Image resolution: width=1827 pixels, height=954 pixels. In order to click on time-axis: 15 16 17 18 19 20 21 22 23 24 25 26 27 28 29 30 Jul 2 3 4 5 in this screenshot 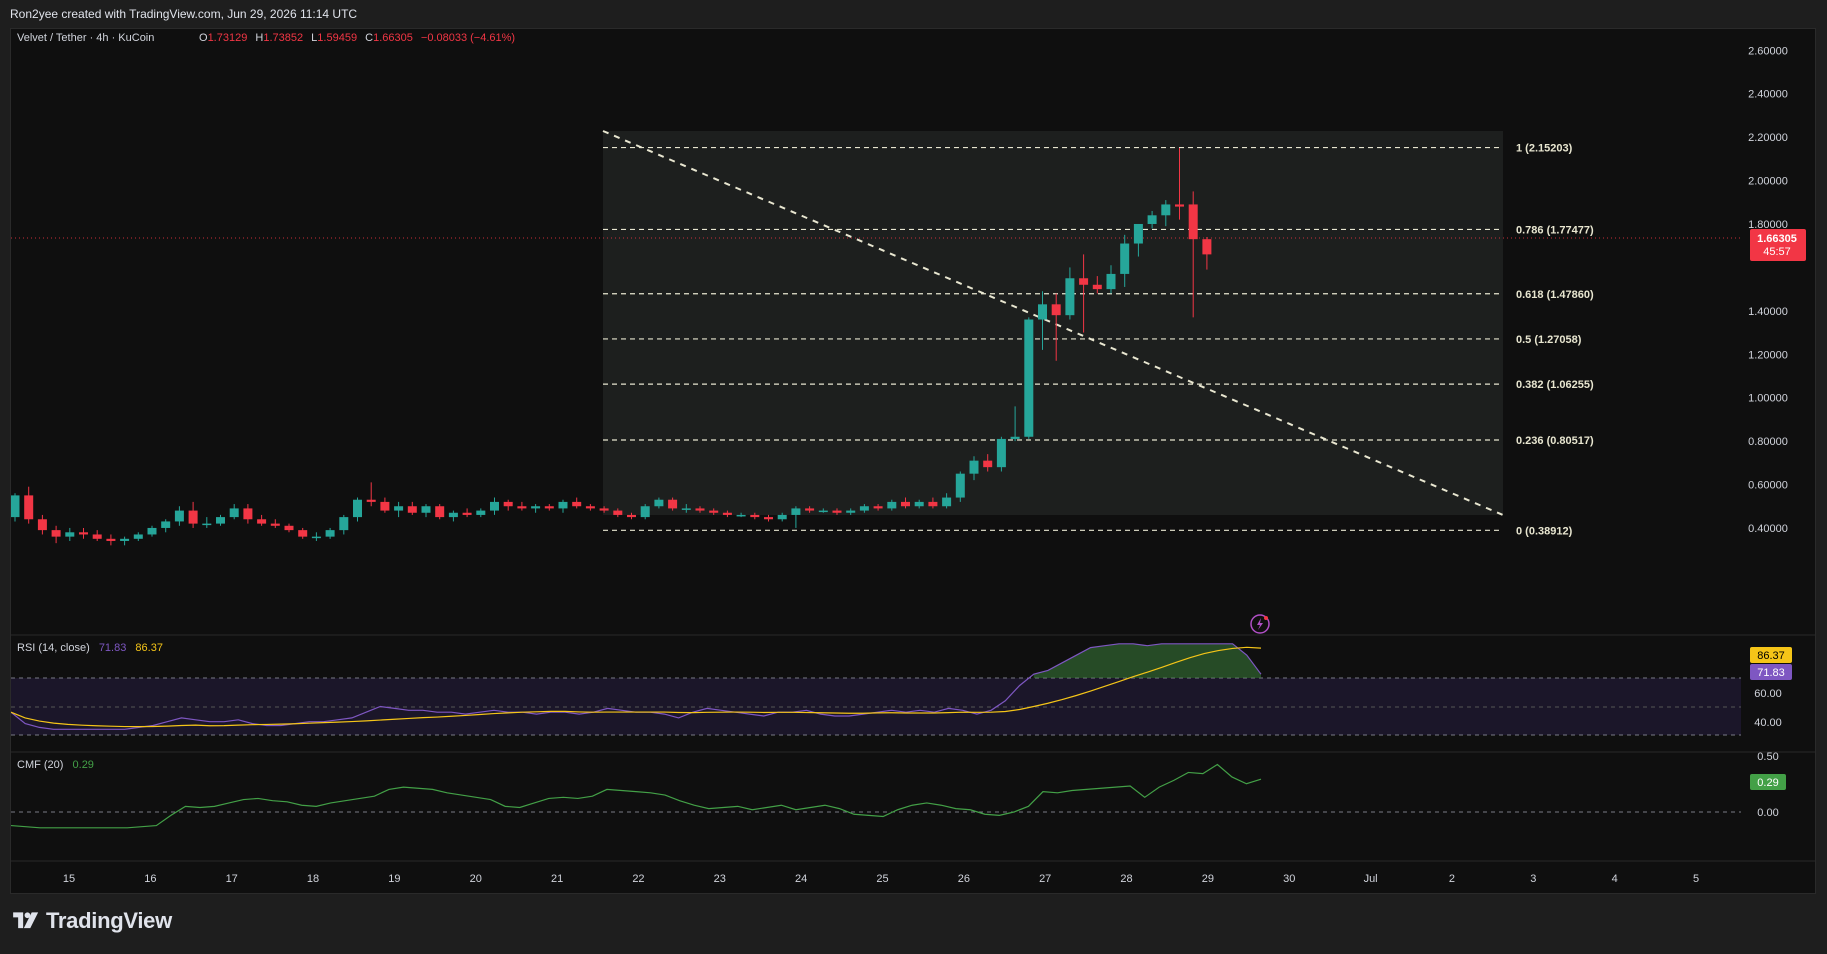, I will do `click(881, 879)`.